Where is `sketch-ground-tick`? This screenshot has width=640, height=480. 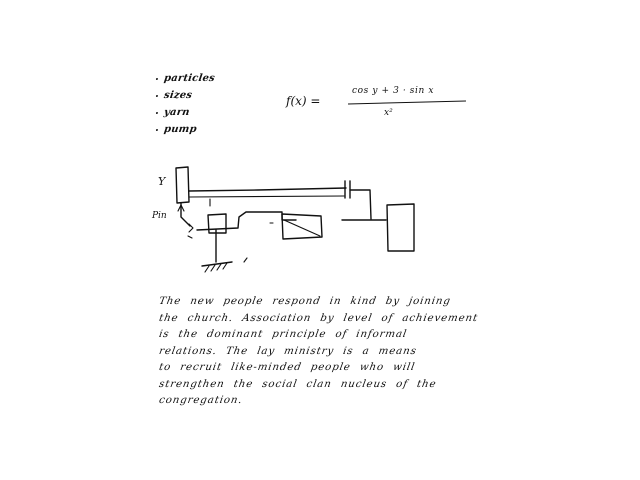 sketch-ground-tick is located at coordinates (245, 260).